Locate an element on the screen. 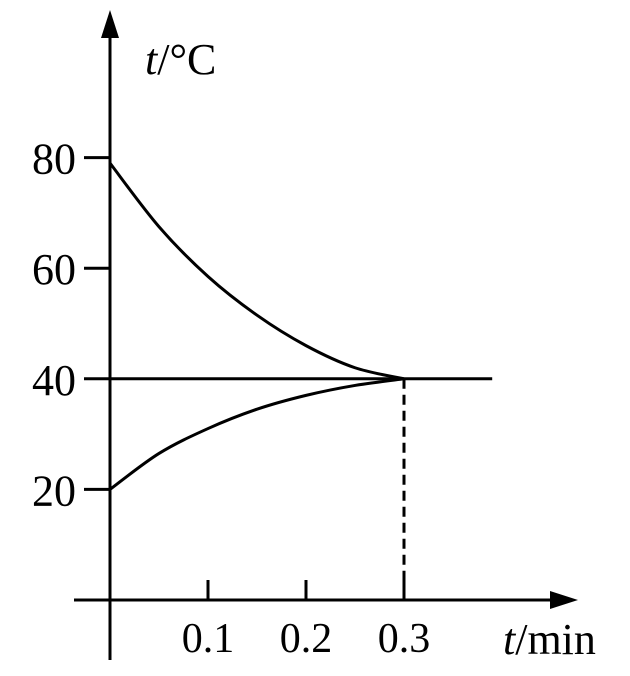  x-axis-label: t/min is located at coordinates (549, 639).